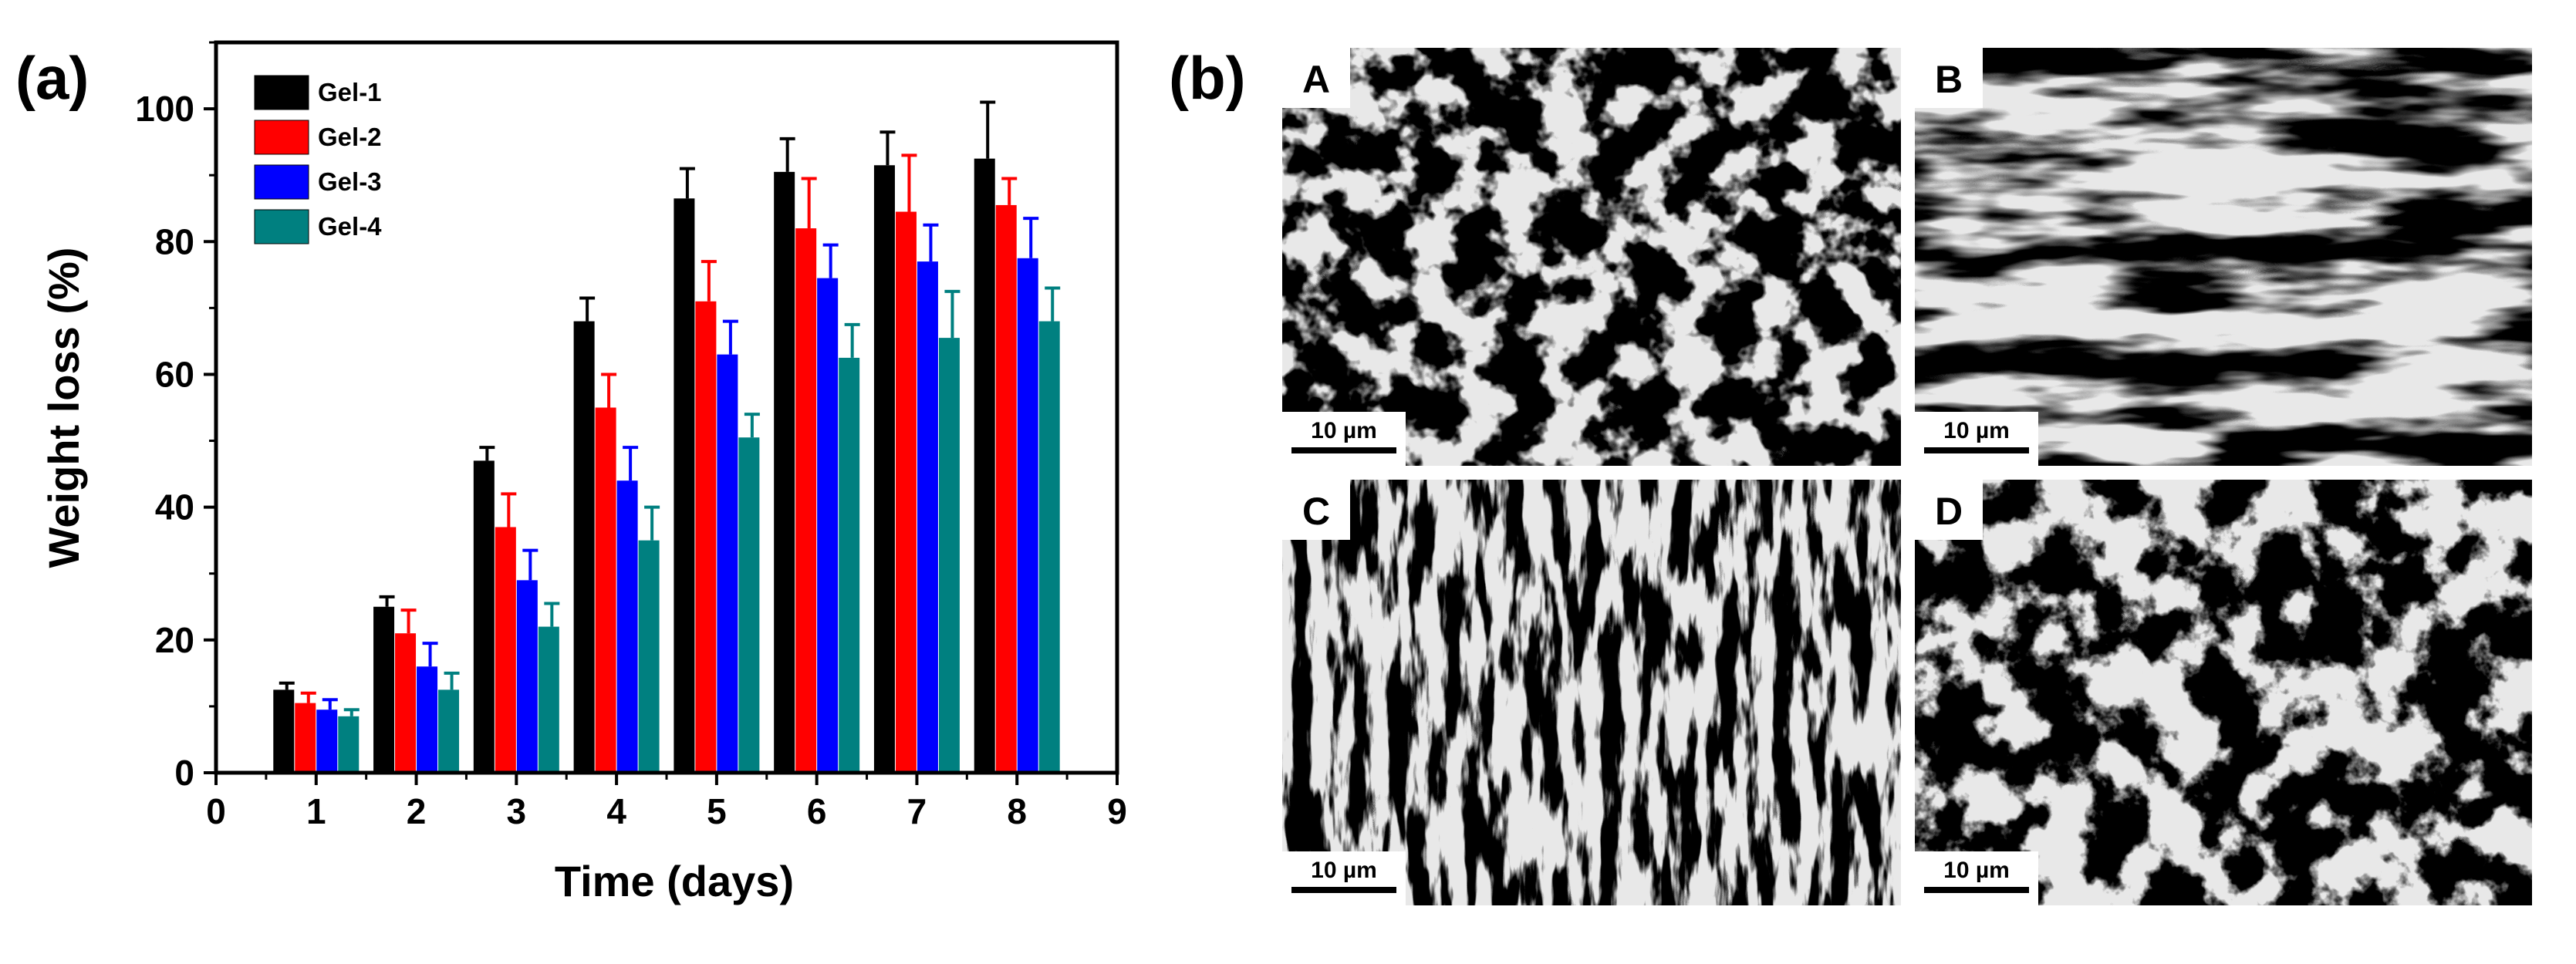 The height and width of the screenshot is (964, 2576). What do you see at coordinates (1207, 78) in the screenshot?
I see `panel-b-label: (b)` at bounding box center [1207, 78].